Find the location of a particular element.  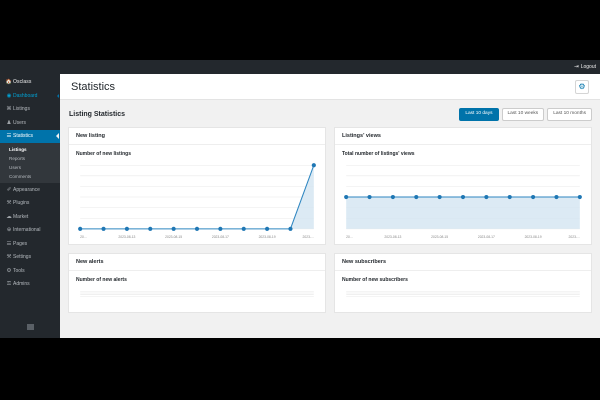

gear-icon: ⚙ is located at coordinates (582, 86).